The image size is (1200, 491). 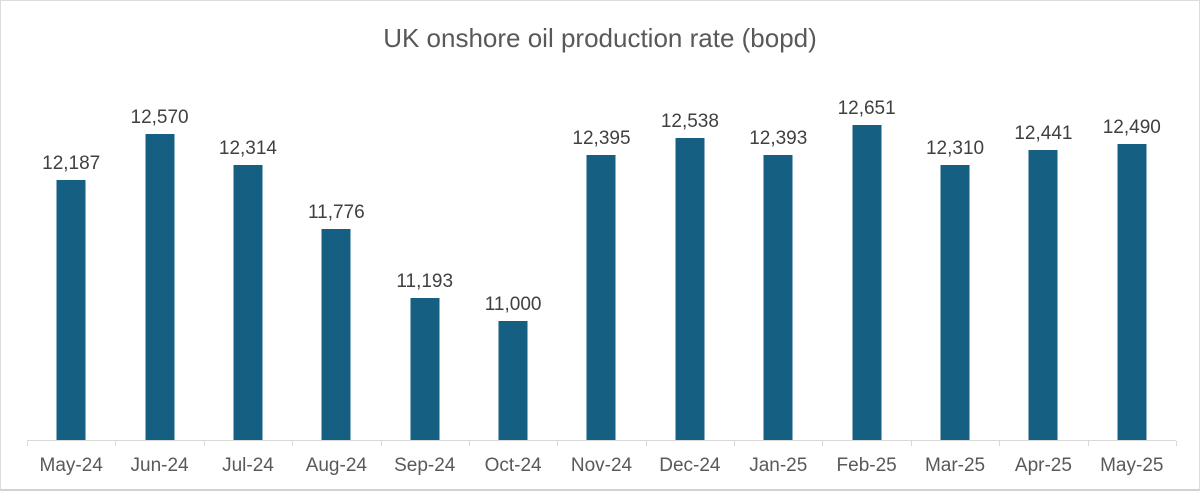 I want to click on chart-column: 12,490, so click(x=1132, y=261).